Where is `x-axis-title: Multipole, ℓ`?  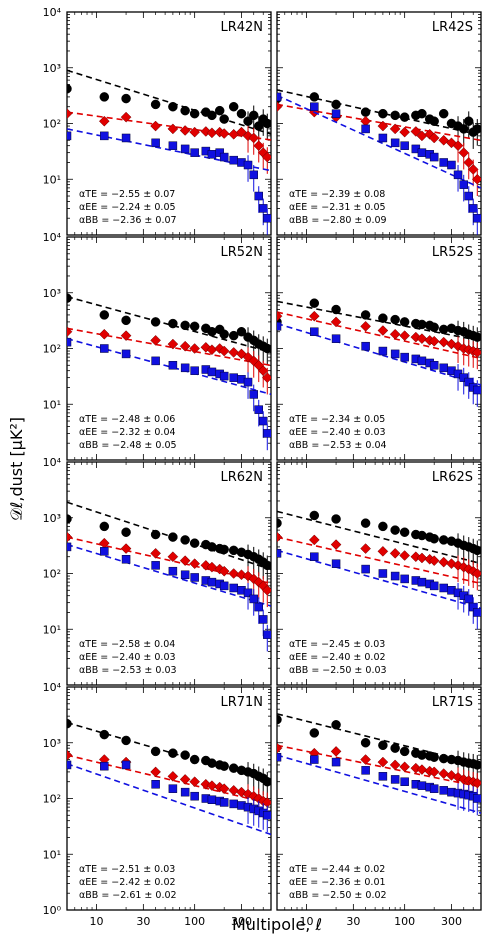
x-axis-title: Multipole, ℓ is located at coordinates (277, 924).